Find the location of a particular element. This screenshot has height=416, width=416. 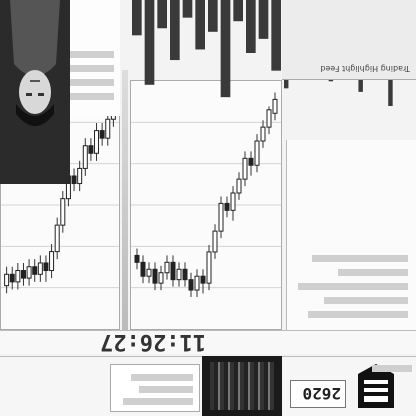

volume-panel-left is located at coordinates (206, 58).